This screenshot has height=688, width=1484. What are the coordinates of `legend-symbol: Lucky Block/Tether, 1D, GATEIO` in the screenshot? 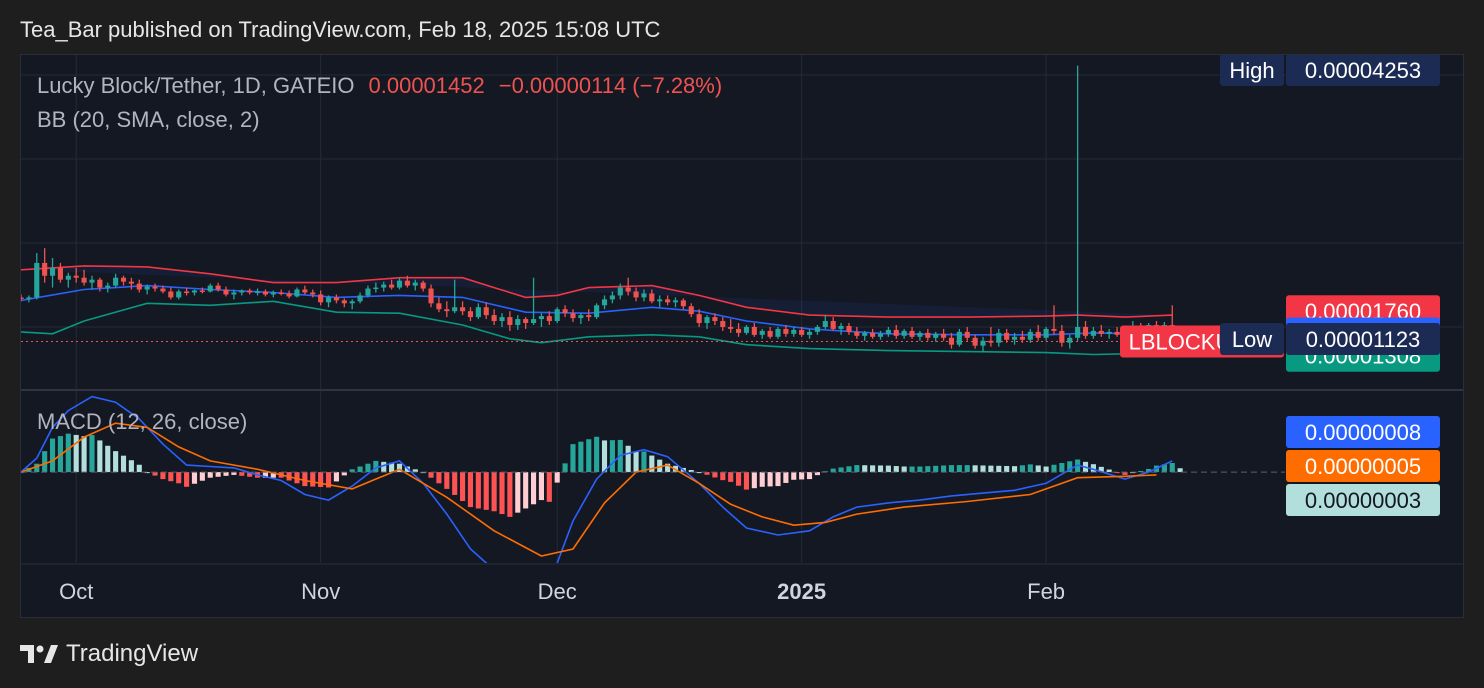 It's located at (196, 85).